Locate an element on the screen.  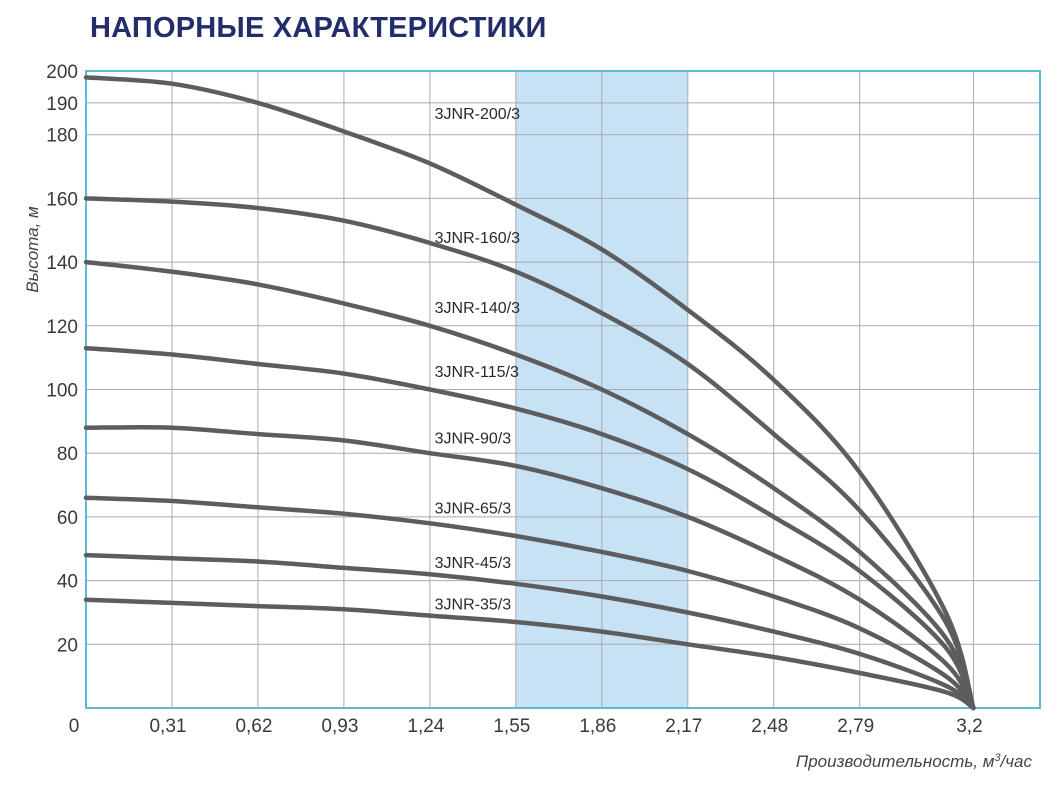
y-tick-label-80: 80 is located at coordinates (67, 454).